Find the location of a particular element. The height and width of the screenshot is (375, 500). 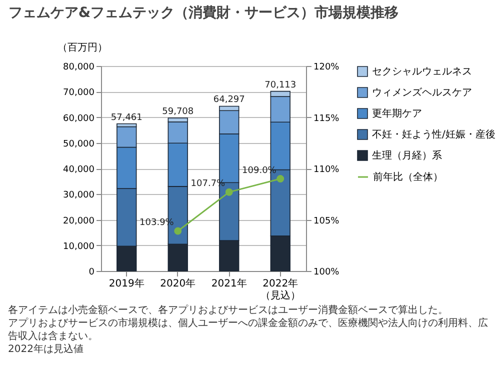

y-tick-label: 10,000 is located at coordinates (79, 247).